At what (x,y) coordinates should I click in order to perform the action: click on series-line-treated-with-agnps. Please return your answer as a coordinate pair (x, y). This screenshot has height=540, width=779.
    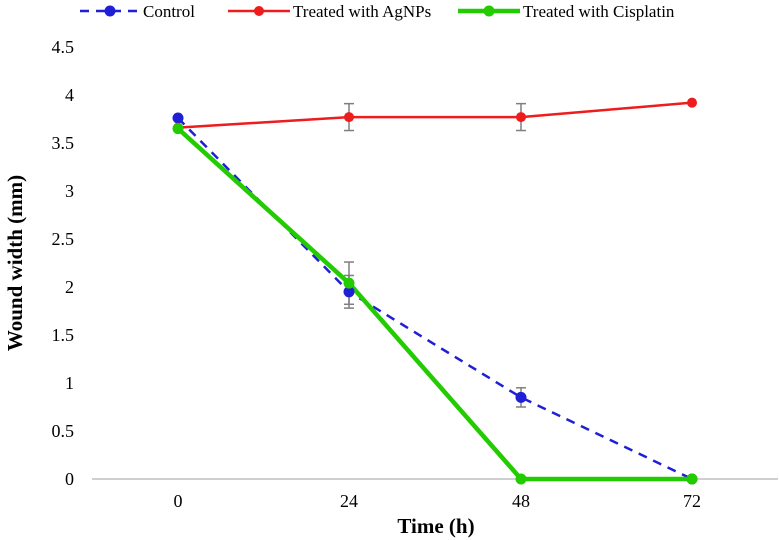
    Looking at the image, I should click on (435, 115).